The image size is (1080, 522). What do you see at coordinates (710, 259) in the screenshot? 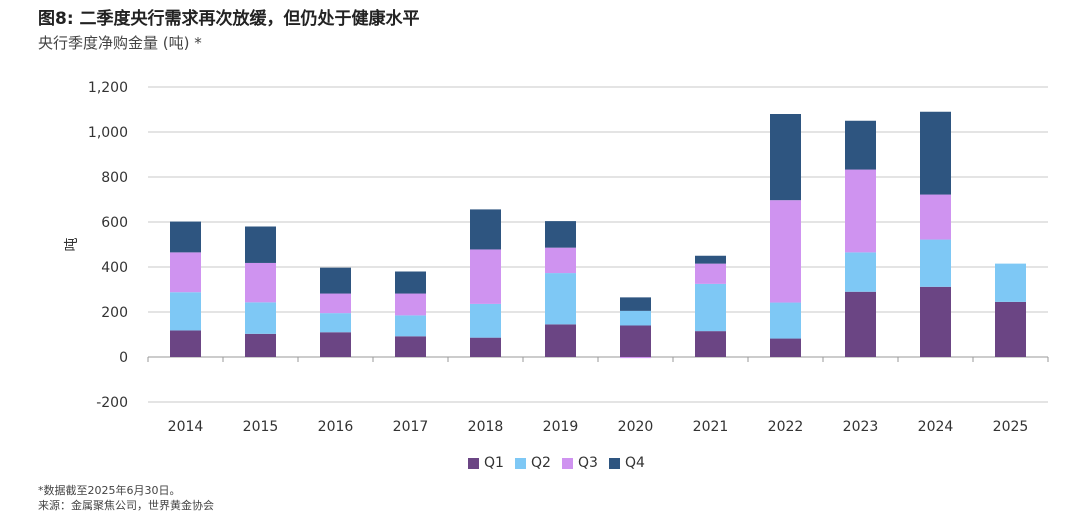
I see `bar-q4-2021` at bounding box center [710, 259].